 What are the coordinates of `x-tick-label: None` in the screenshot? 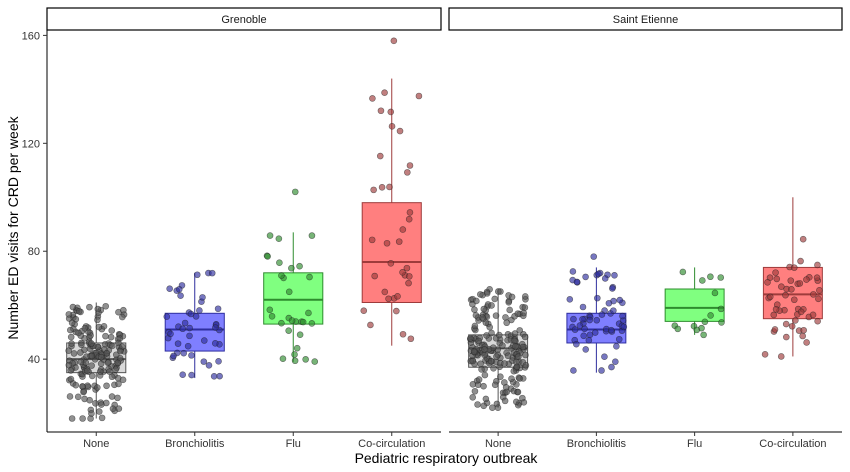 It's located at (498, 444).